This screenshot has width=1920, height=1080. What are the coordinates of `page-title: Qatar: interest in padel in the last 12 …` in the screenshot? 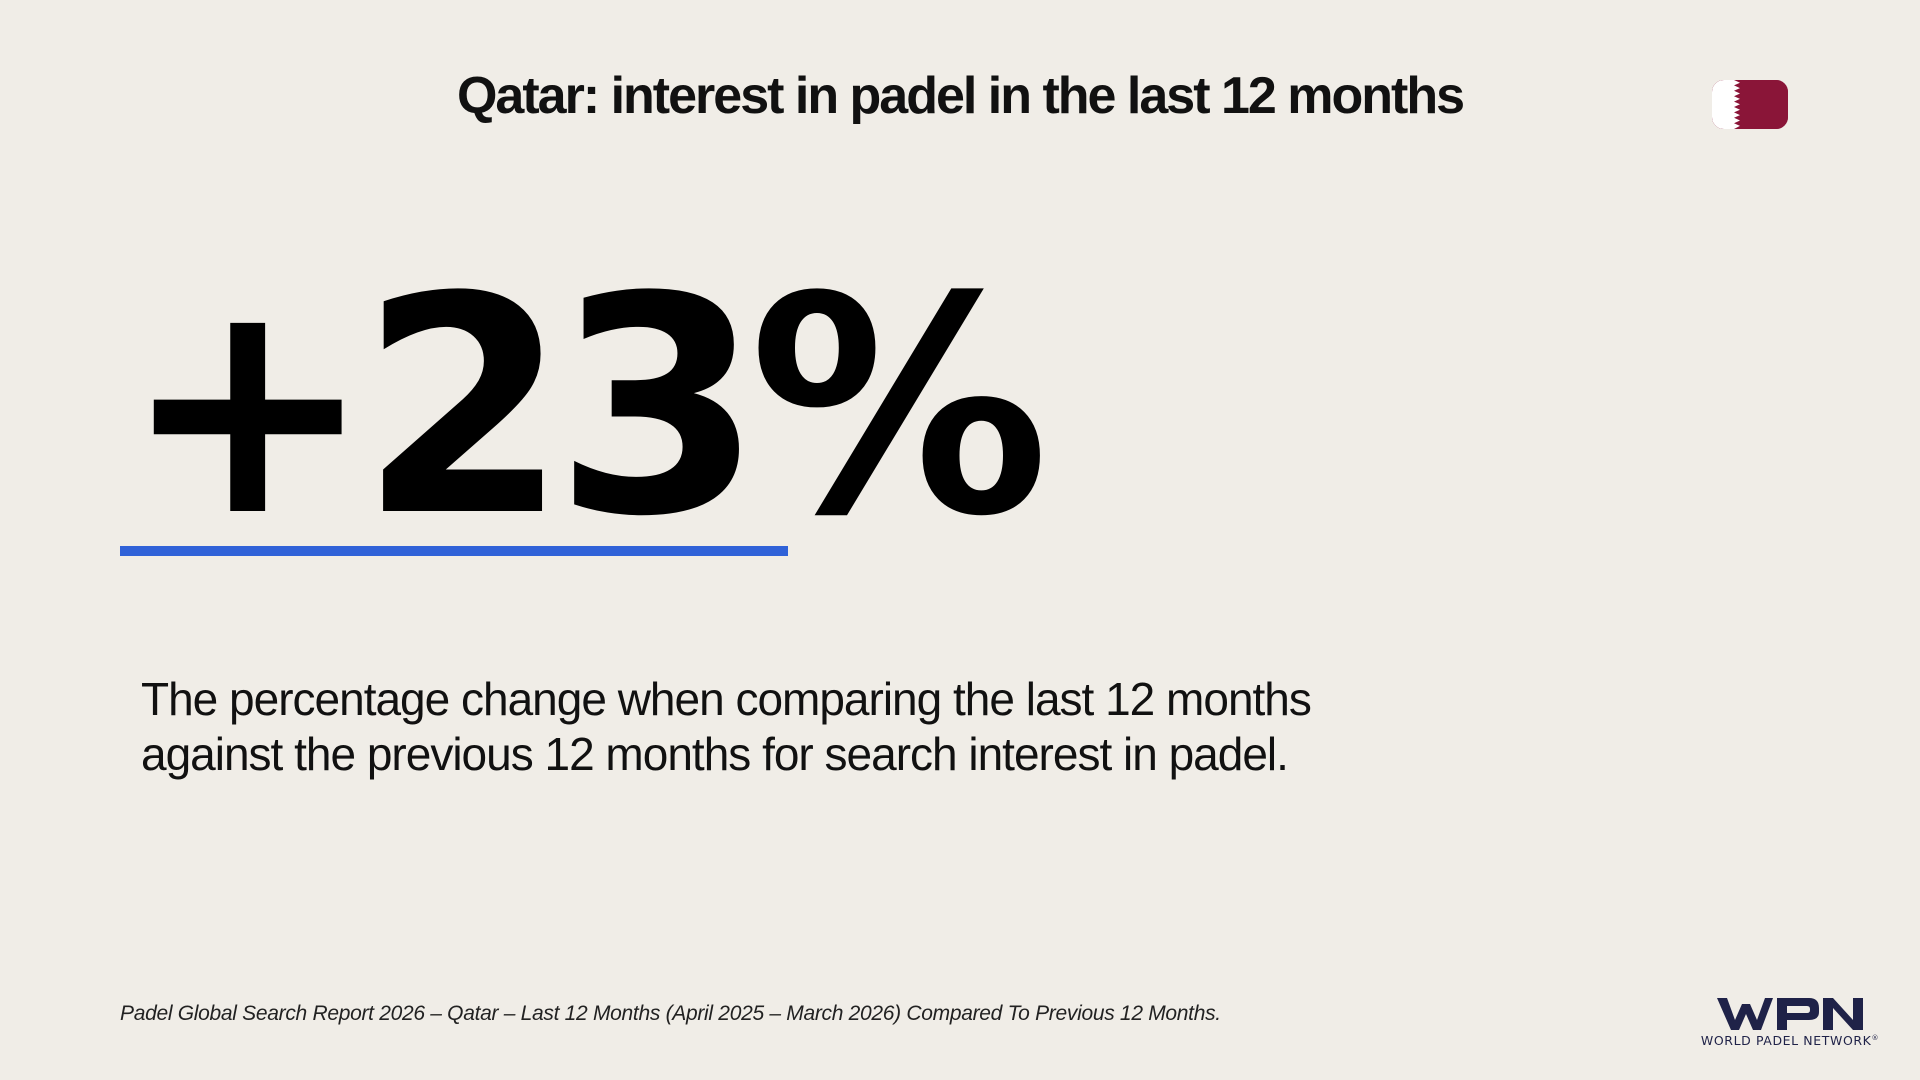 It's located at (960, 96).